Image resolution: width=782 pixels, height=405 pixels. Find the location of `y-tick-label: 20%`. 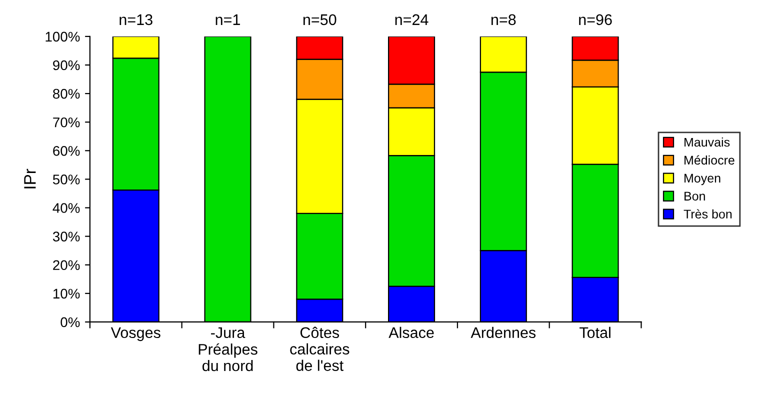

y-tick-label: 20% is located at coordinates (66, 265).